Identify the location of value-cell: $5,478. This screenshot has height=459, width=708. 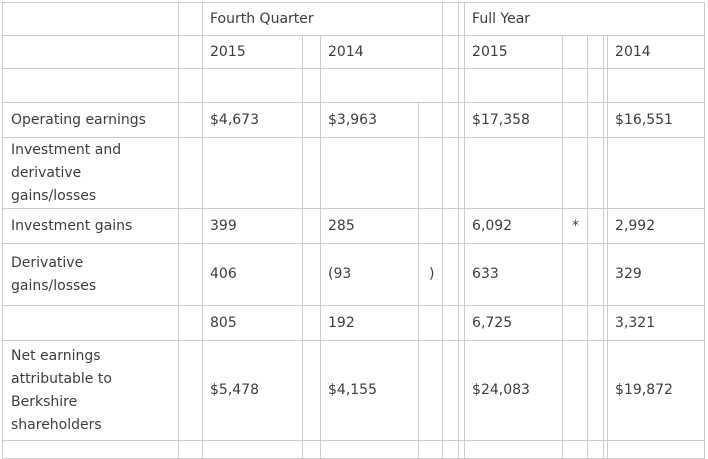
(252, 390).